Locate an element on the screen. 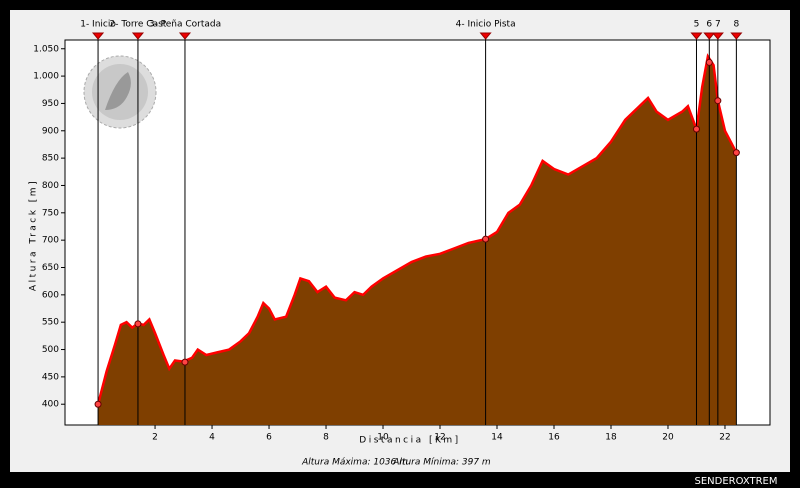 This screenshot has width=800, height=488. waypoint-label: 7 is located at coordinates (718, 25).